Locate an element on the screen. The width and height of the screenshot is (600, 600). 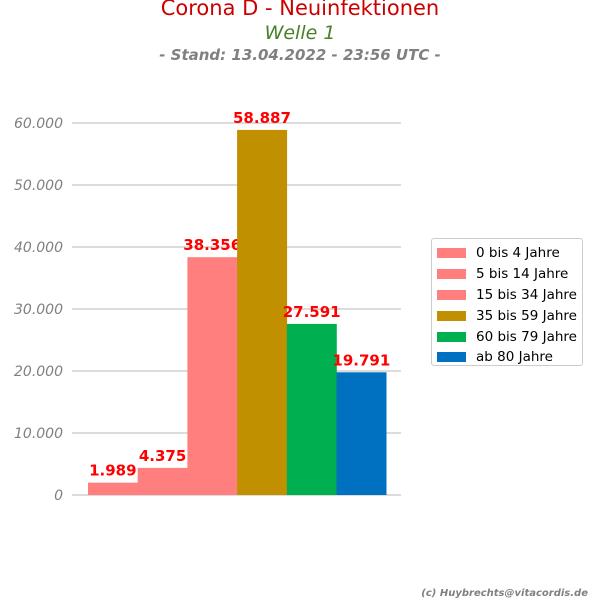
data-label: 1.989 is located at coordinates (112, 471).